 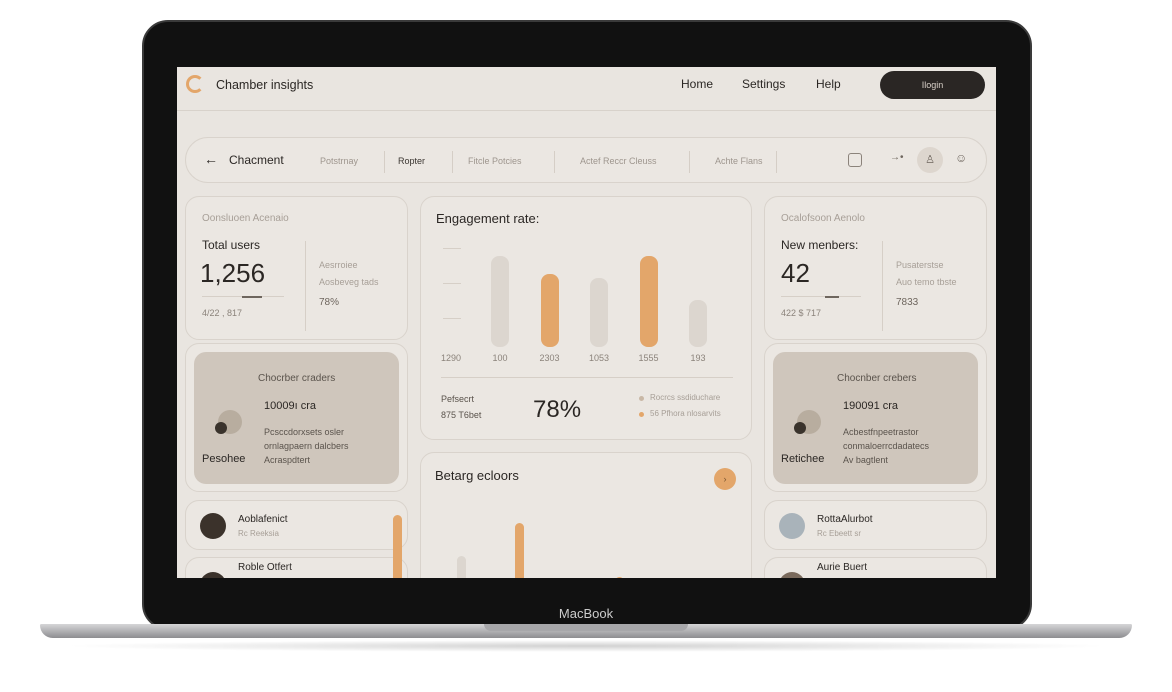 What do you see at coordinates (477, 475) in the screenshot?
I see `chart-title: Betarg ecloors` at bounding box center [477, 475].